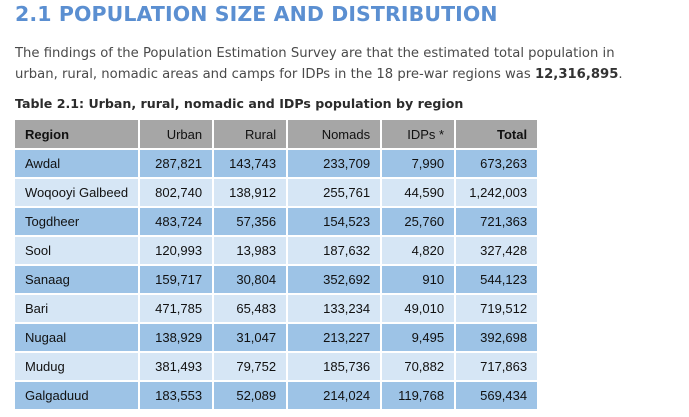 This screenshot has height=417, width=689. What do you see at coordinates (78, 222) in the screenshot?
I see `cell-region: Togdheer` at bounding box center [78, 222].